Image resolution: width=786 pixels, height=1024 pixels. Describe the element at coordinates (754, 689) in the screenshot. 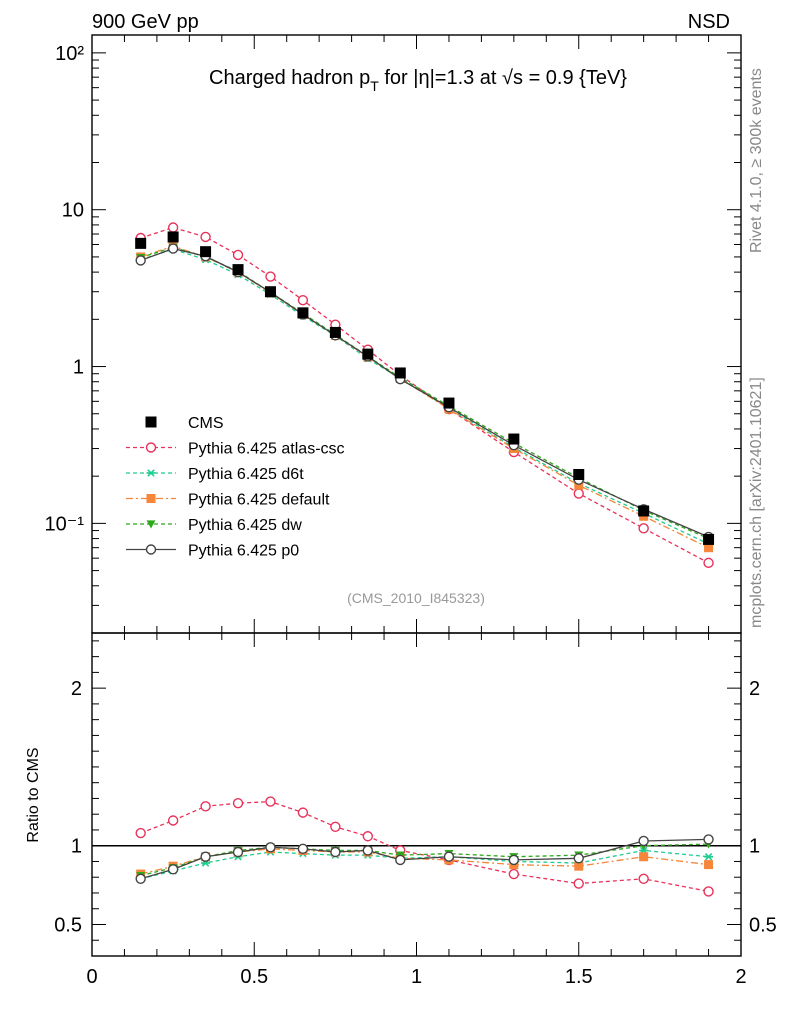

I see `ratio-y-tick-label-right: 2` at that location.